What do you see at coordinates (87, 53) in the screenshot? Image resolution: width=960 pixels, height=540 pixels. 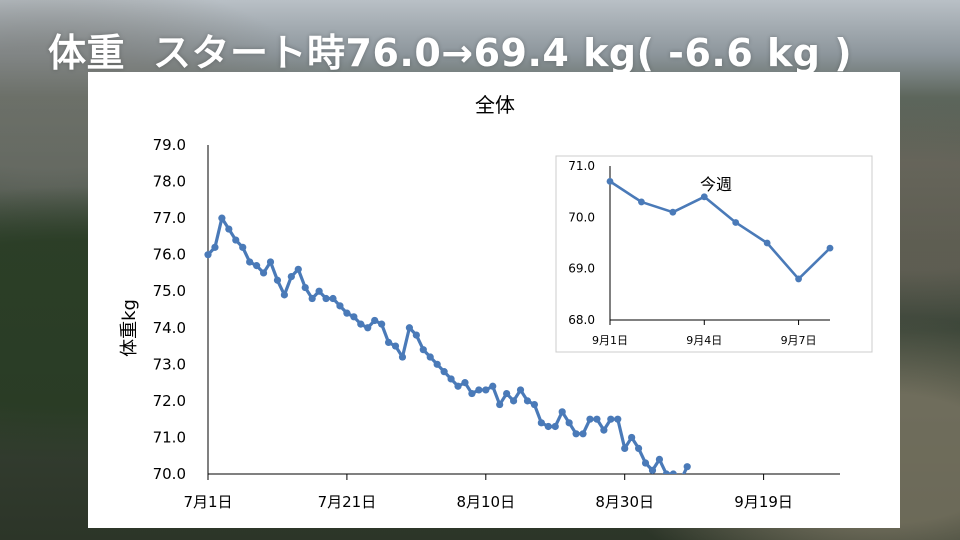 I see `banner-label: 体重` at bounding box center [87, 53].